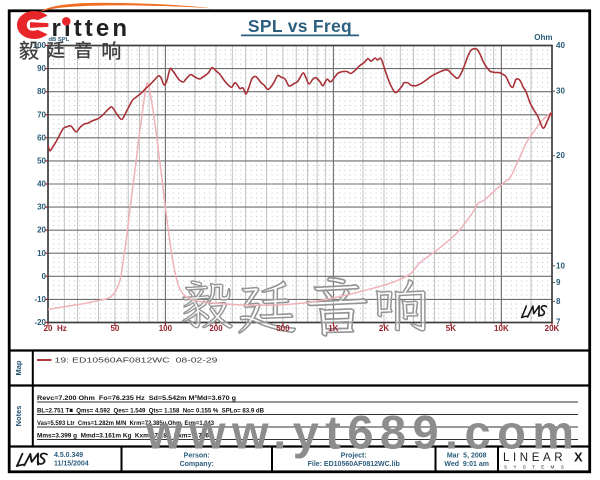 This screenshot has height=480, width=600. What do you see at coordinates (558, 301) in the screenshot?
I see `svg-text: 8` at bounding box center [558, 301].